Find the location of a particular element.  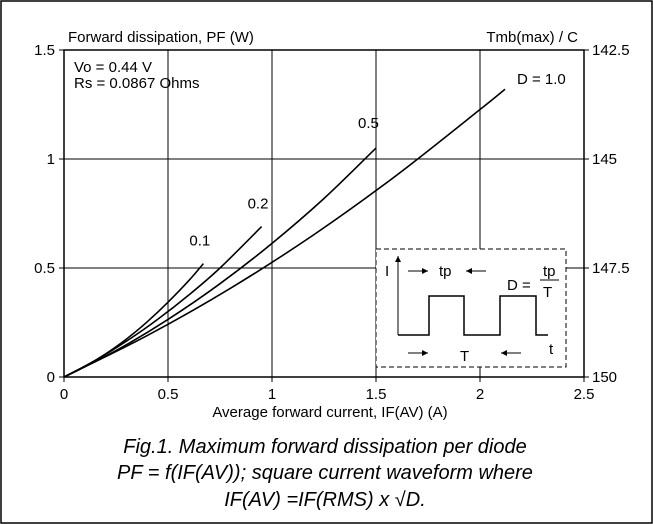

series-label: 0.5 is located at coordinates (368, 123).